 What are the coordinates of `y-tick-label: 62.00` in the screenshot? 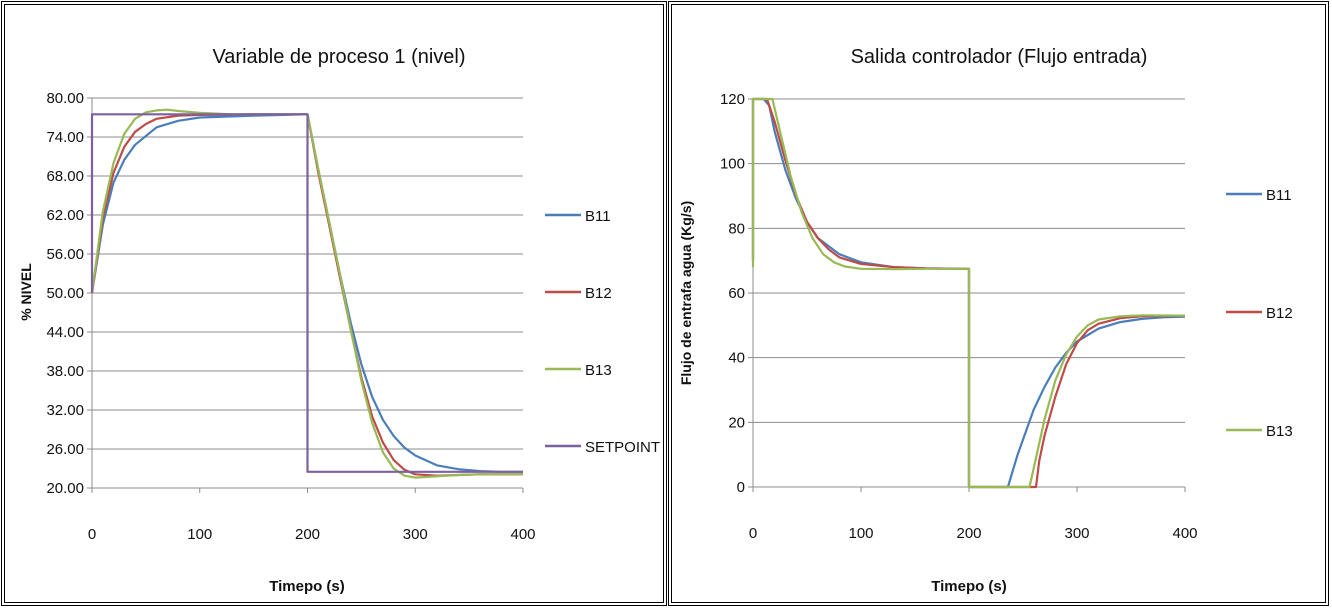 It's located at (65, 215).